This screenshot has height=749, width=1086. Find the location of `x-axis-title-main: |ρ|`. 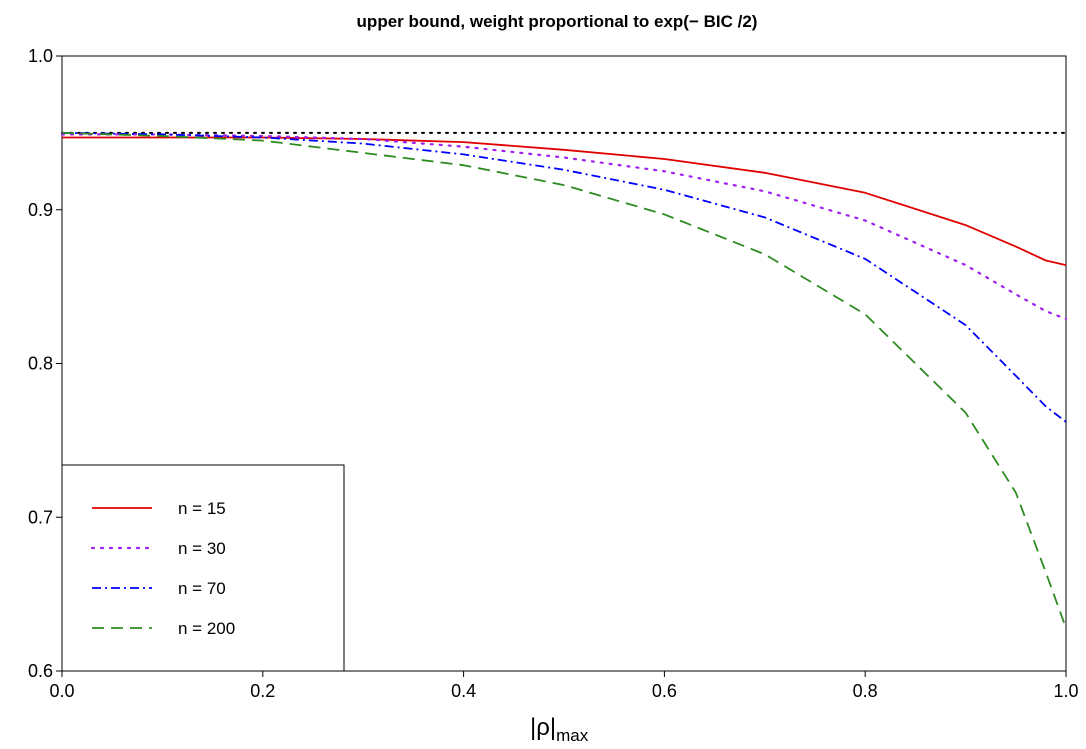

x-axis-title-main: |ρ| is located at coordinates (543, 727).